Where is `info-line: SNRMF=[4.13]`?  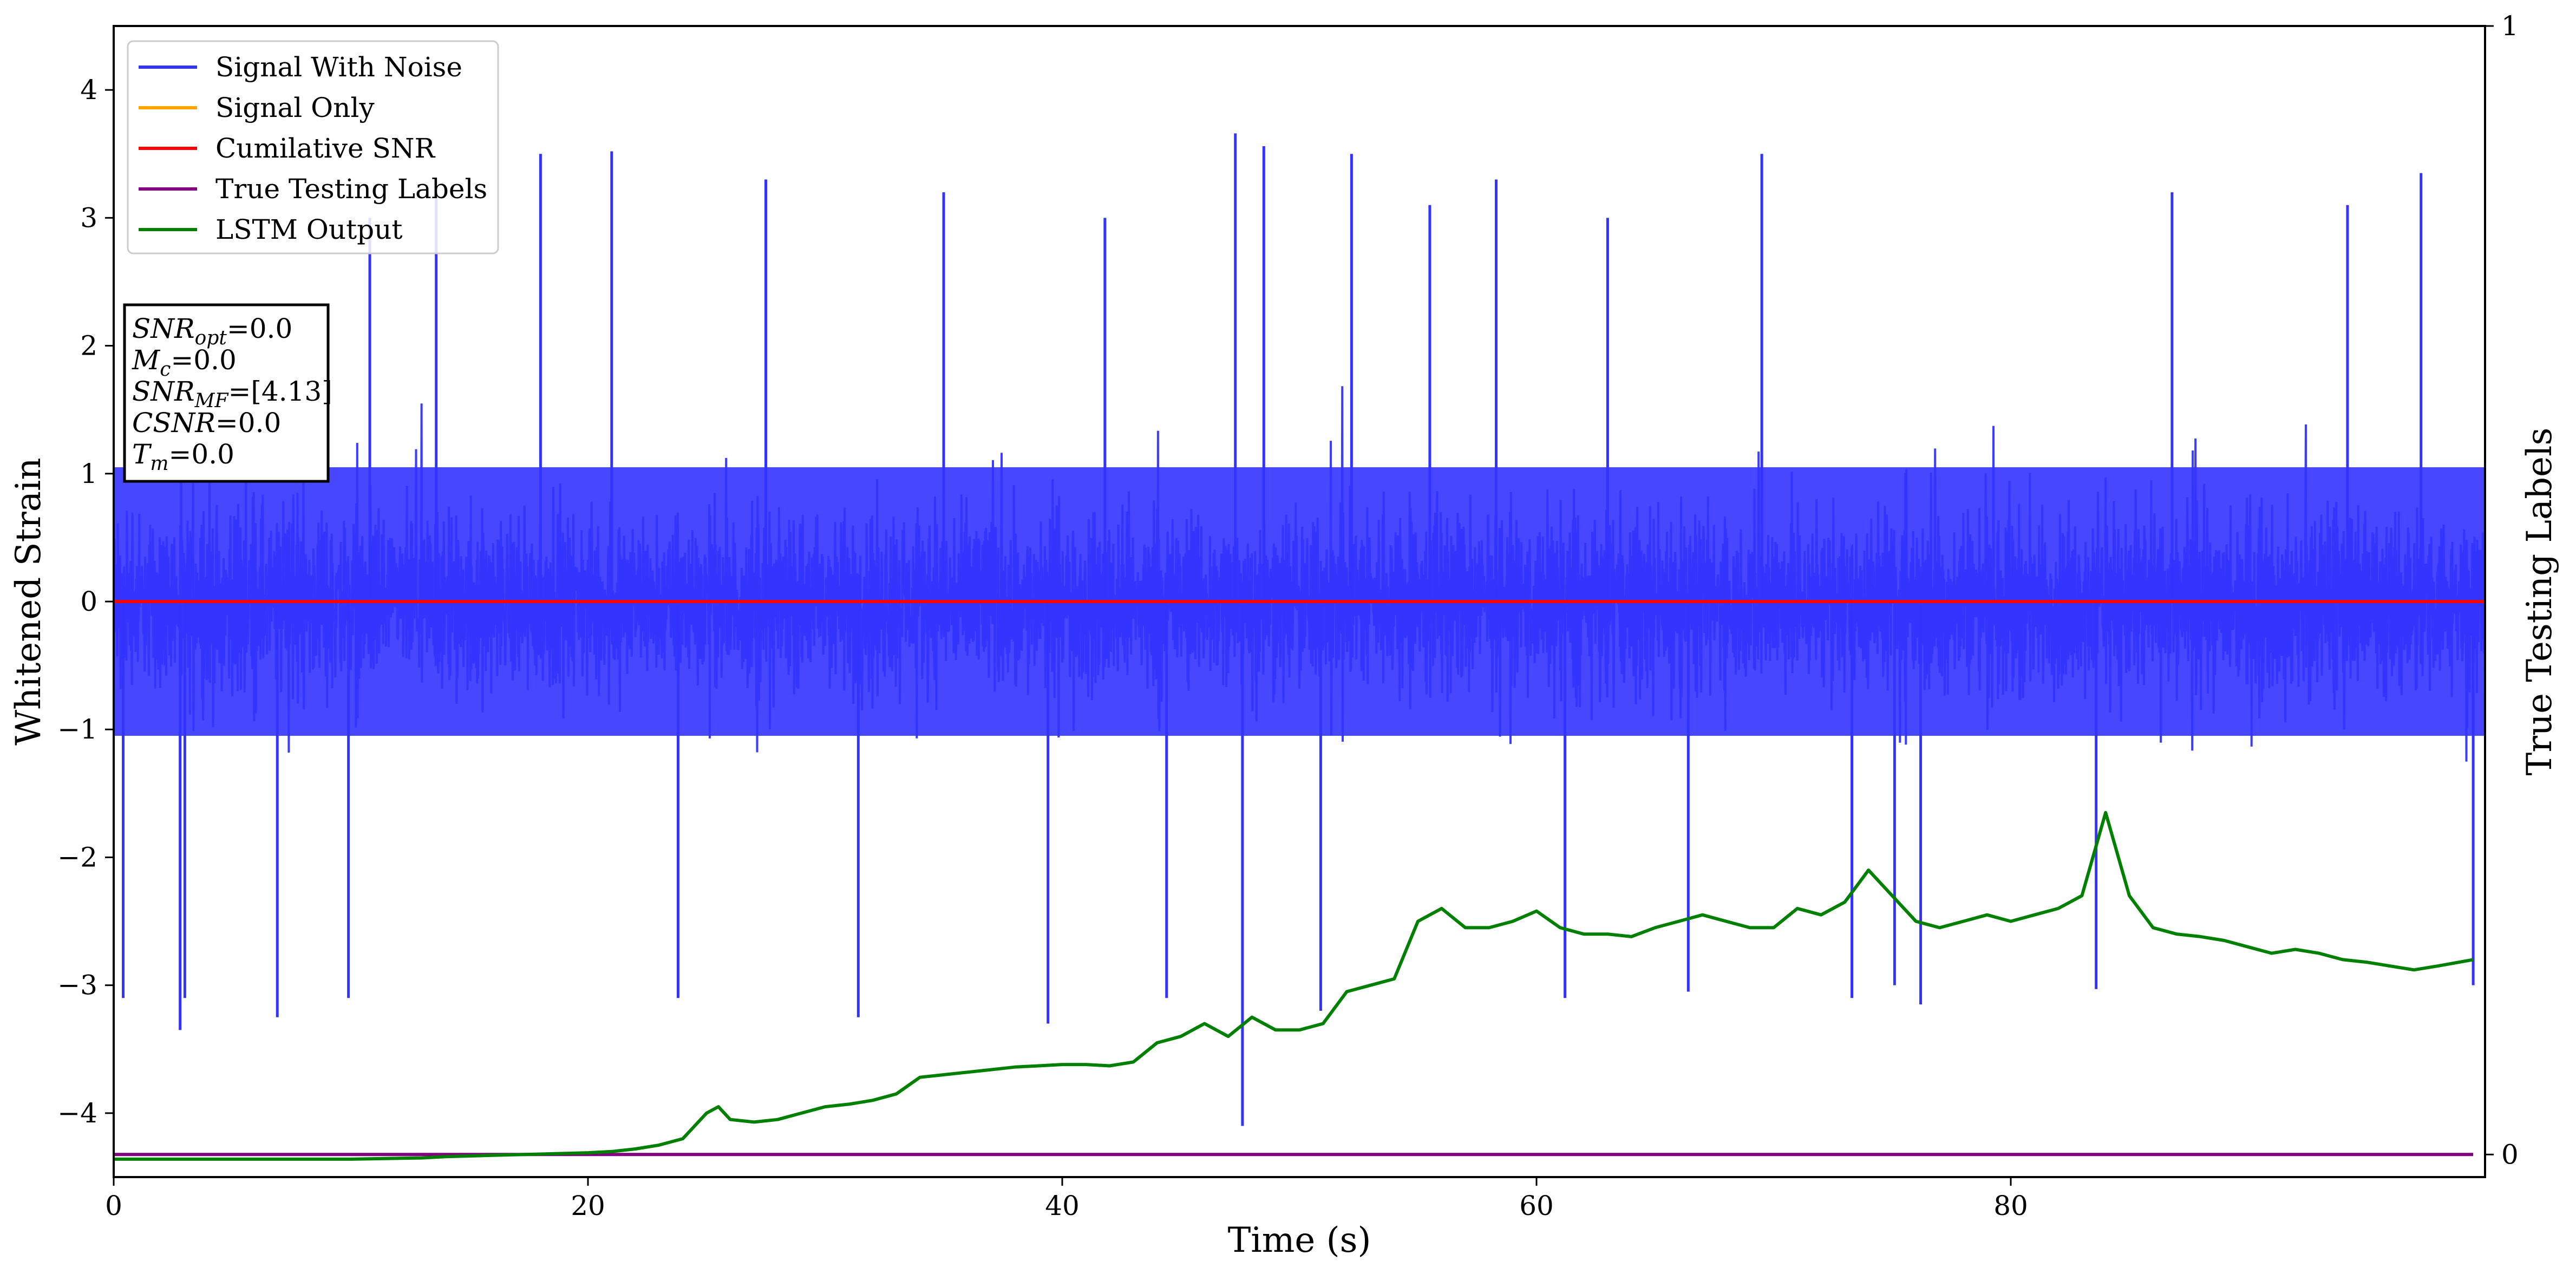
info-line: SNRMF=[4.13] is located at coordinates (232, 394).